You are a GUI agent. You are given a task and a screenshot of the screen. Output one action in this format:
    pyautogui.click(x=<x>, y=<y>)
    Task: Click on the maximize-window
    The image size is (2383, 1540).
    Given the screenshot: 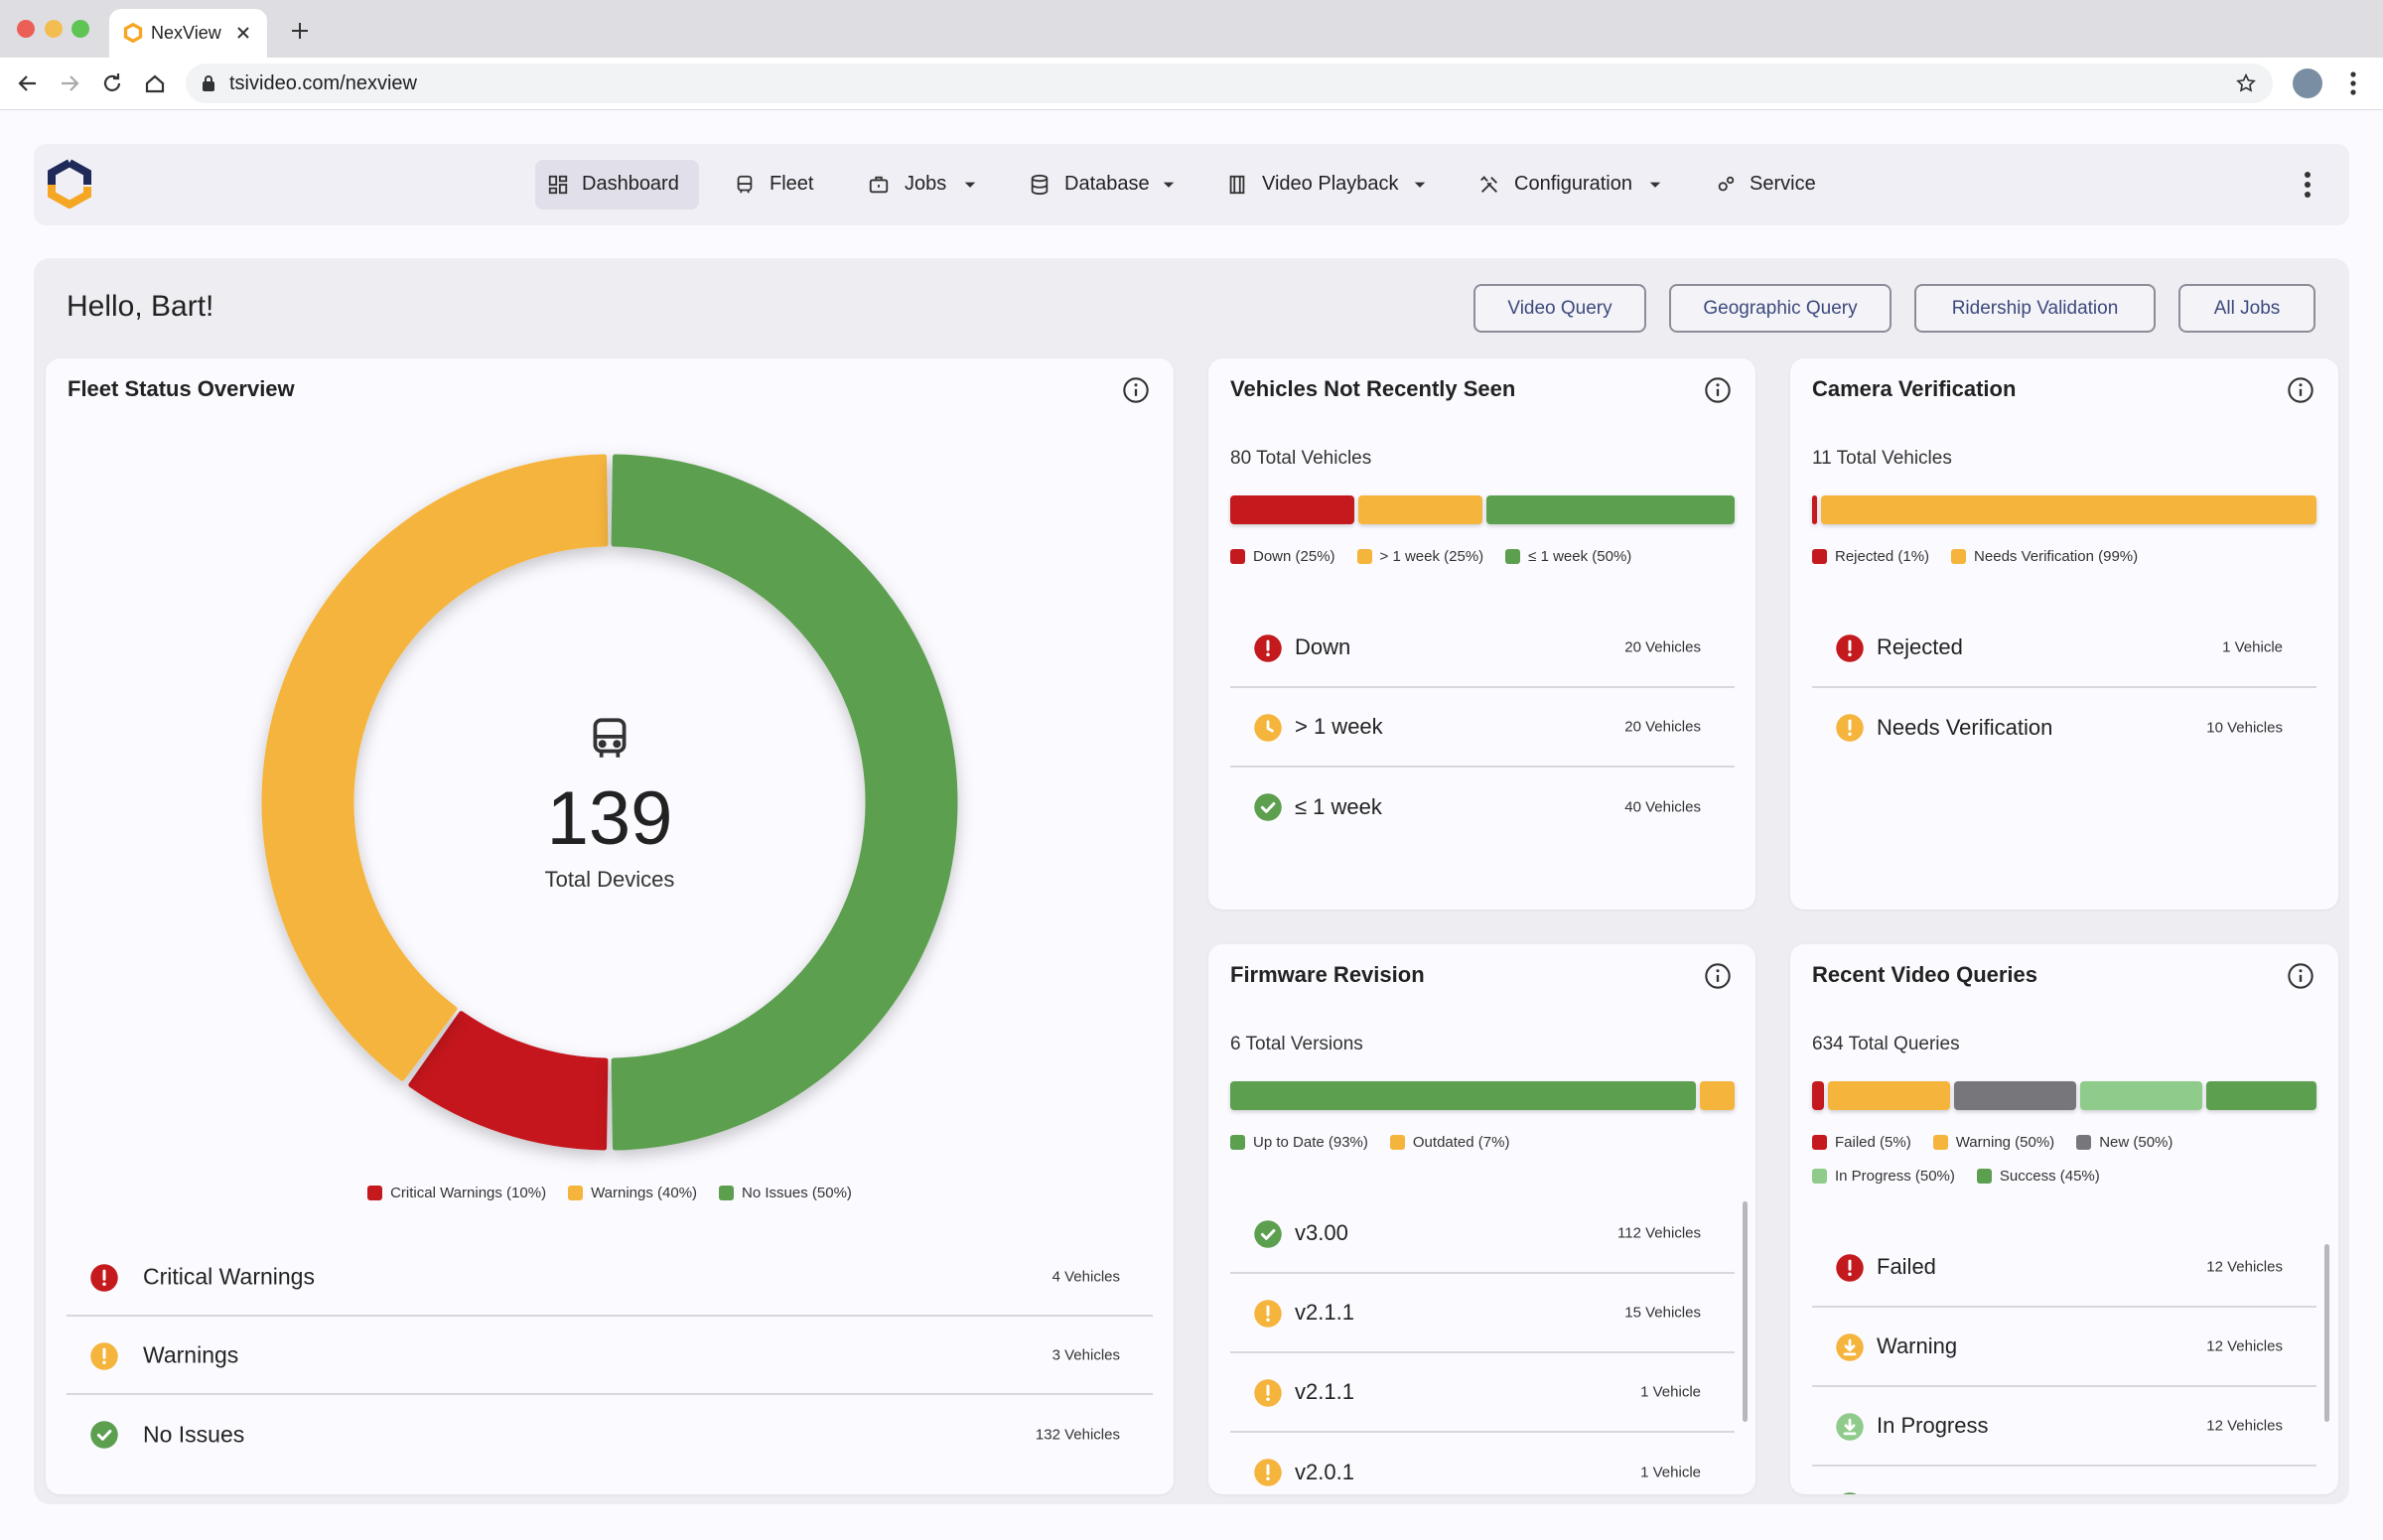 What is the action you would take?
    pyautogui.click(x=80, y=29)
    